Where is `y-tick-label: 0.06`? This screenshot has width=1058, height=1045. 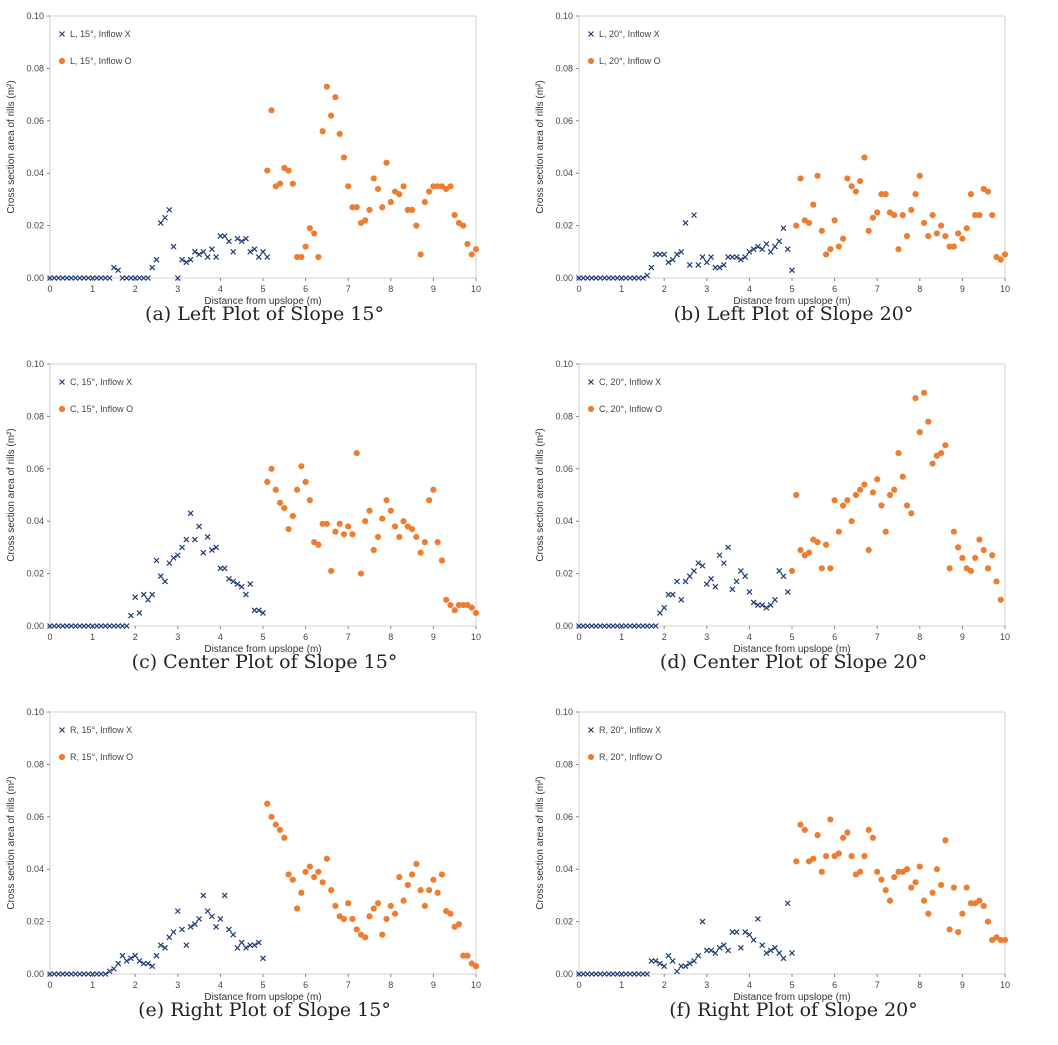 y-tick-label: 0.06 is located at coordinates (35, 817).